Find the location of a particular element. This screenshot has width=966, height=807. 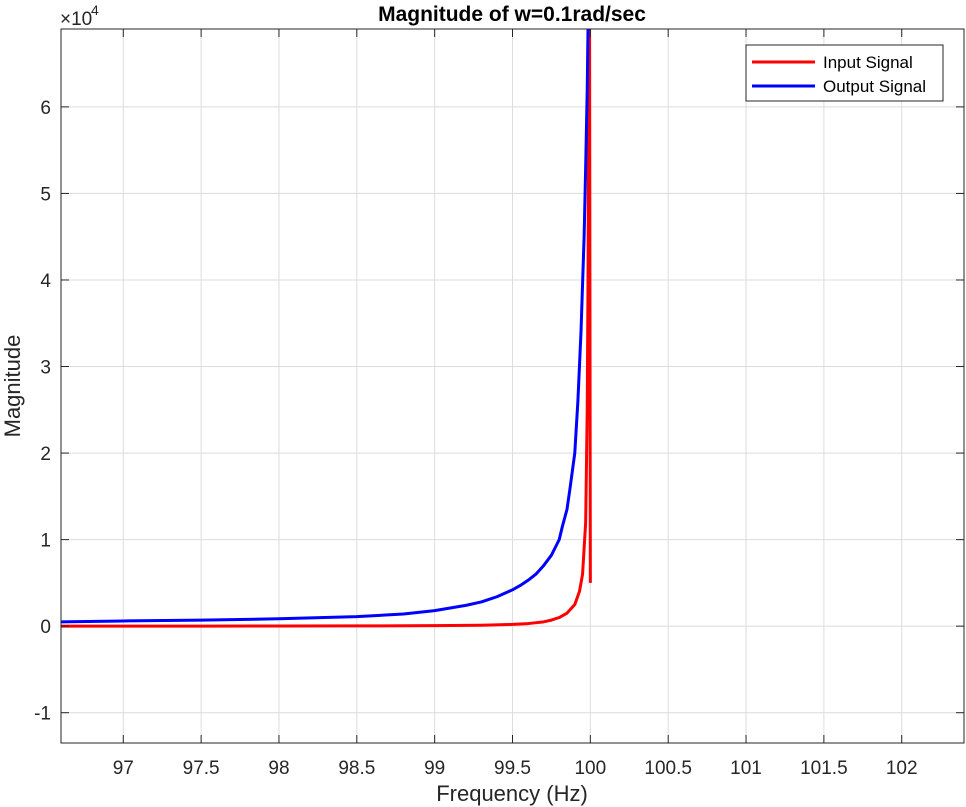

x-tick-label: 97 is located at coordinates (123, 768).